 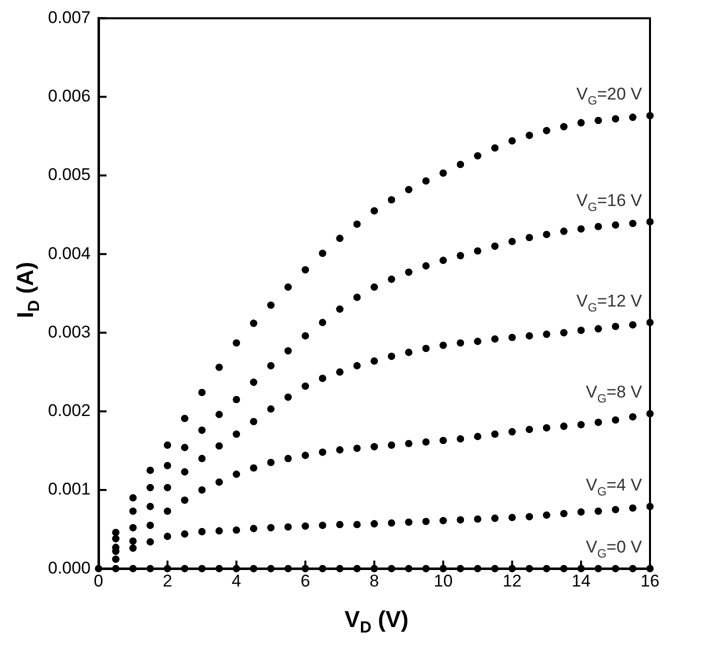 I want to click on x-tick-label: 2, so click(x=167, y=580).